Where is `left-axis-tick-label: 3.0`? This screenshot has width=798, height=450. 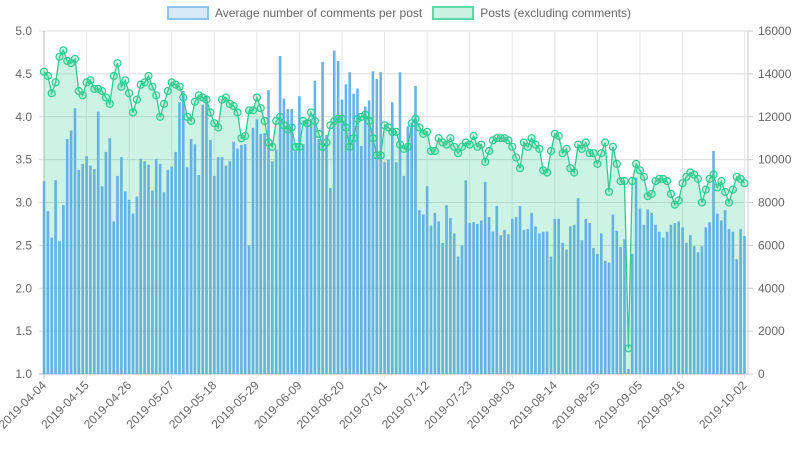 left-axis-tick-label: 3.0 is located at coordinates (23, 203).